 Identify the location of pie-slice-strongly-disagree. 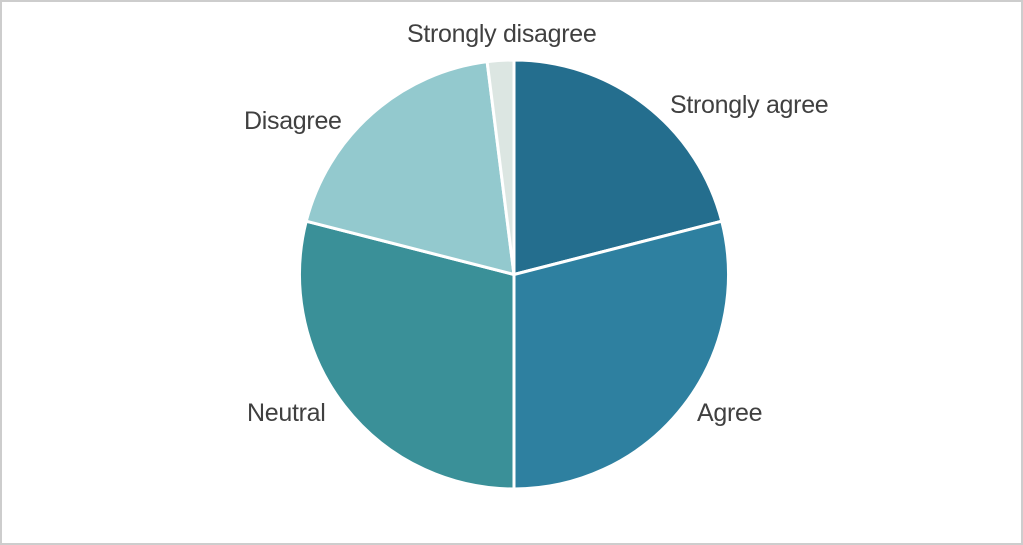
(500, 167).